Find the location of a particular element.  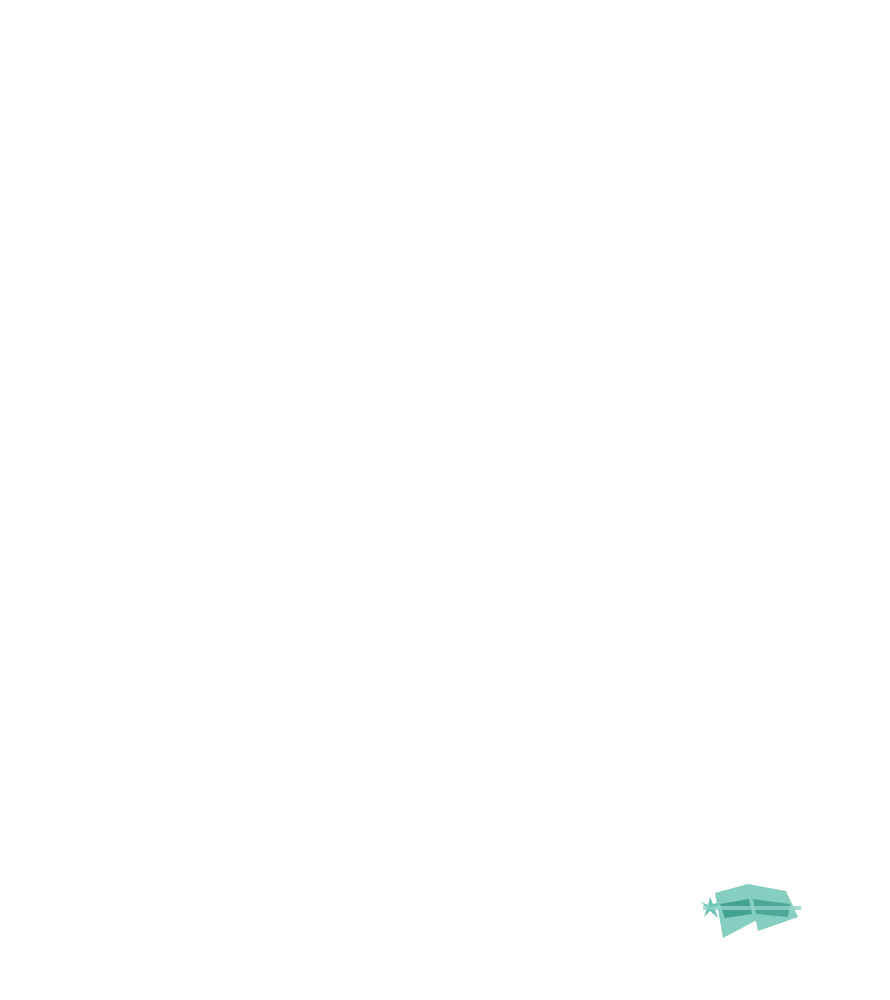

geoscope-logo is located at coordinates (751, 911).